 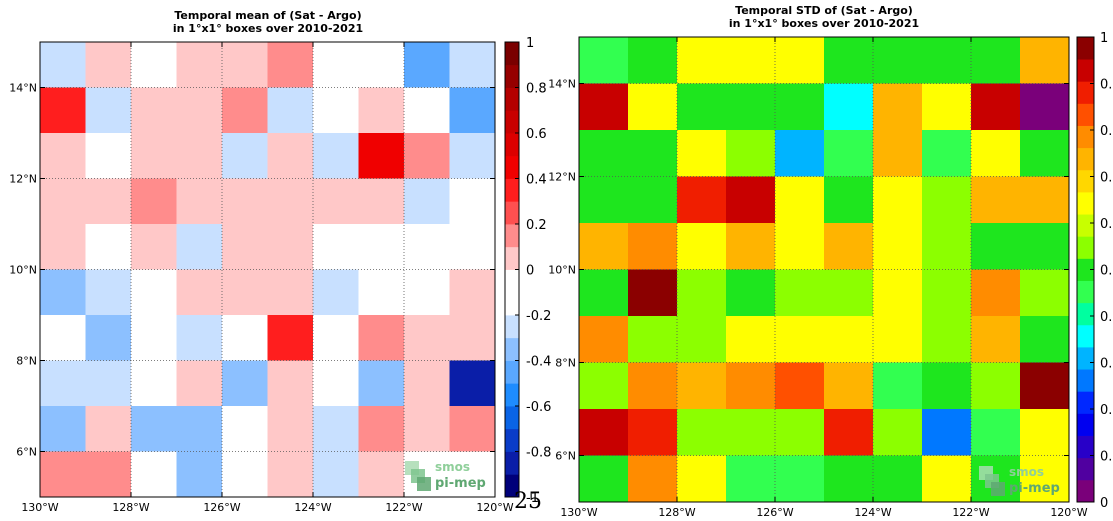 What do you see at coordinates (970, 512) in the screenshot?
I see `x-tick-label: 122°W` at bounding box center [970, 512].